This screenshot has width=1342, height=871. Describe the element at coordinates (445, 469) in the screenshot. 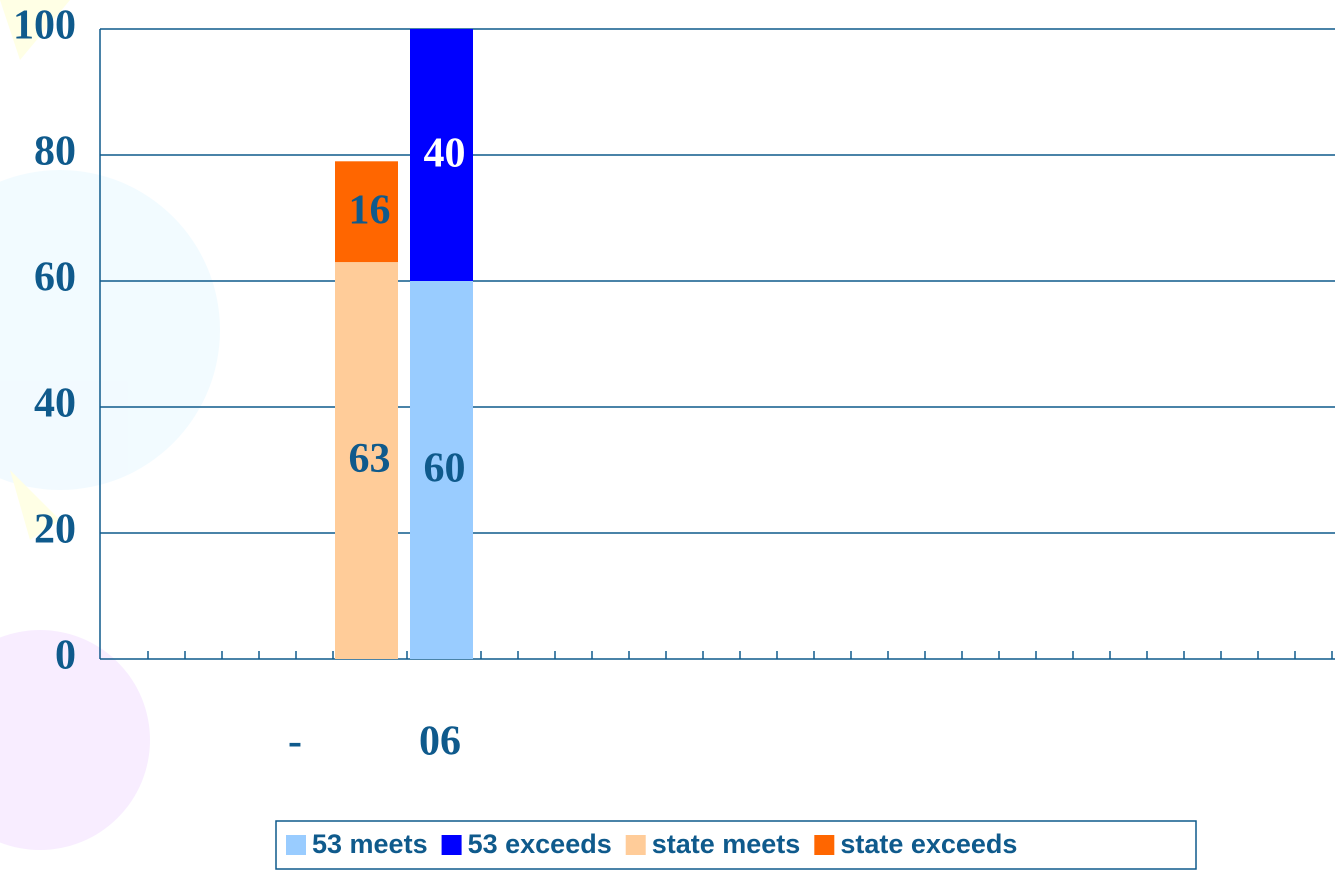

I see `data-label: 60` at that location.